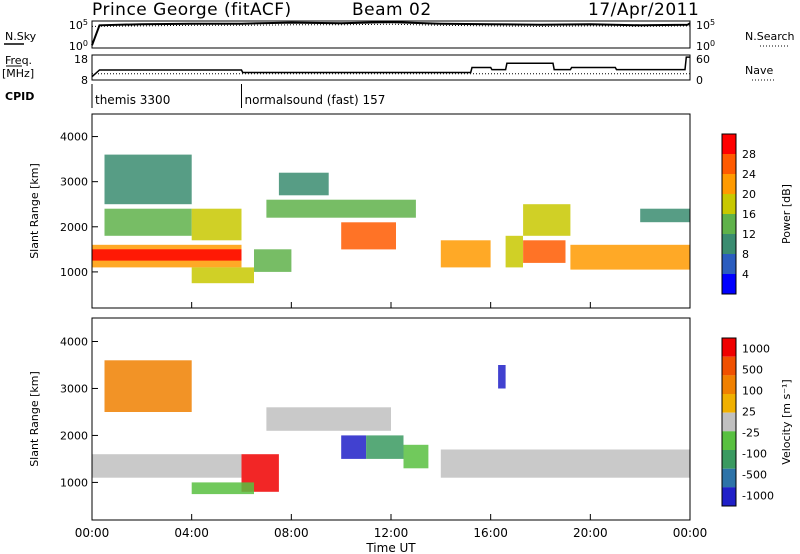 This screenshot has height=554, width=800. I want to click on freq-unit-label: [MHz], so click(18, 73).